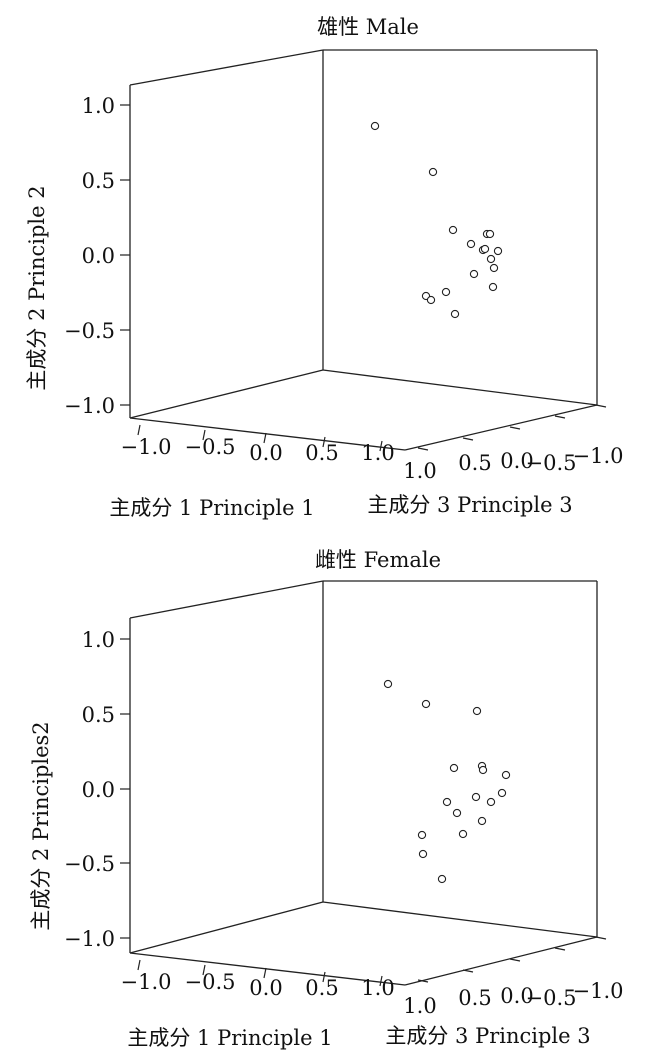 The image size is (661, 1057). Describe the element at coordinates (98, 106) in the screenshot. I see `y-tick-label: 1.0` at that location.